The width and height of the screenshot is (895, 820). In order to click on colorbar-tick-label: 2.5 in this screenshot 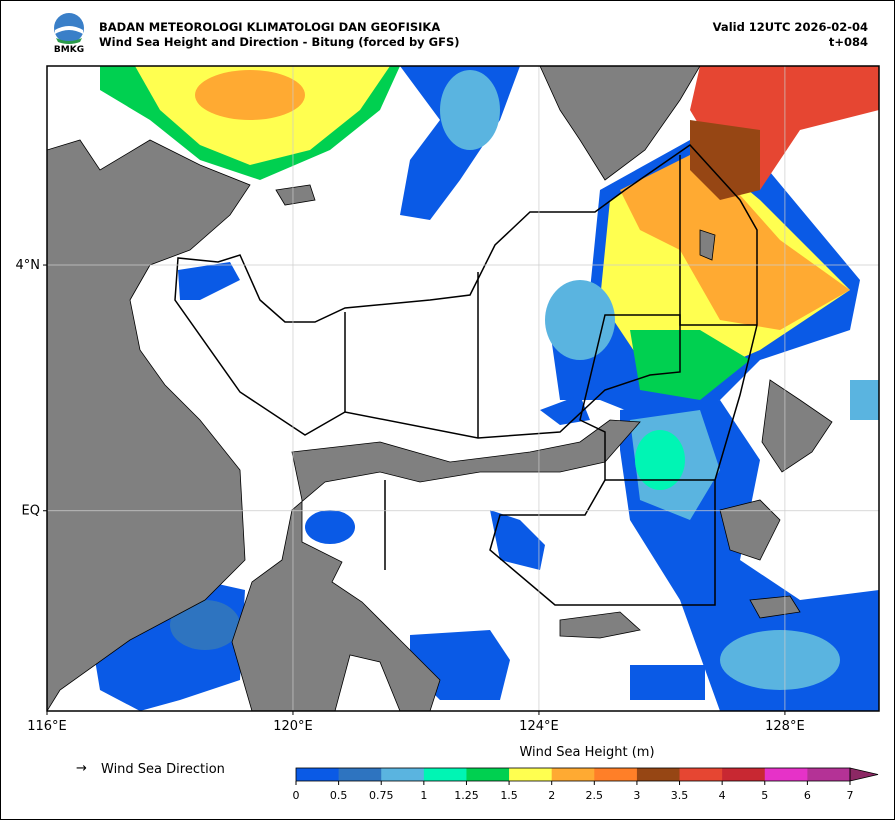, I will do `click(595, 795)`.